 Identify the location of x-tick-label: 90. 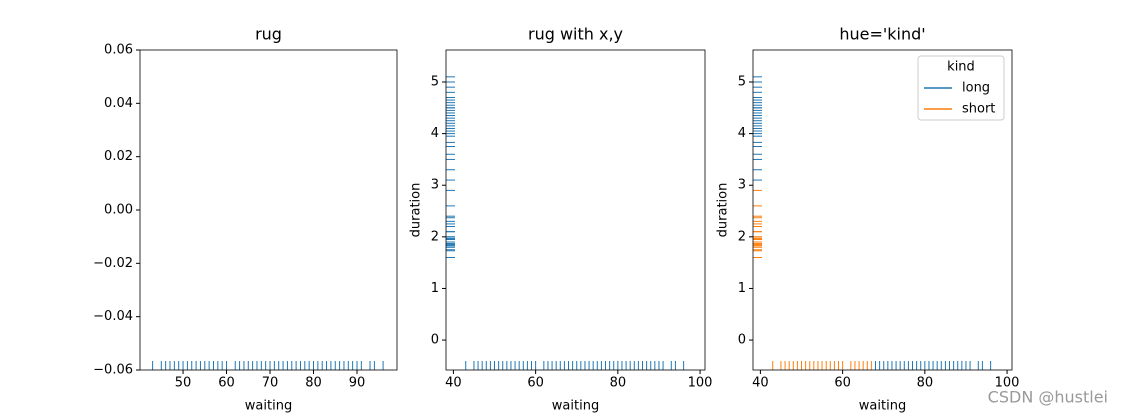
(357, 383).